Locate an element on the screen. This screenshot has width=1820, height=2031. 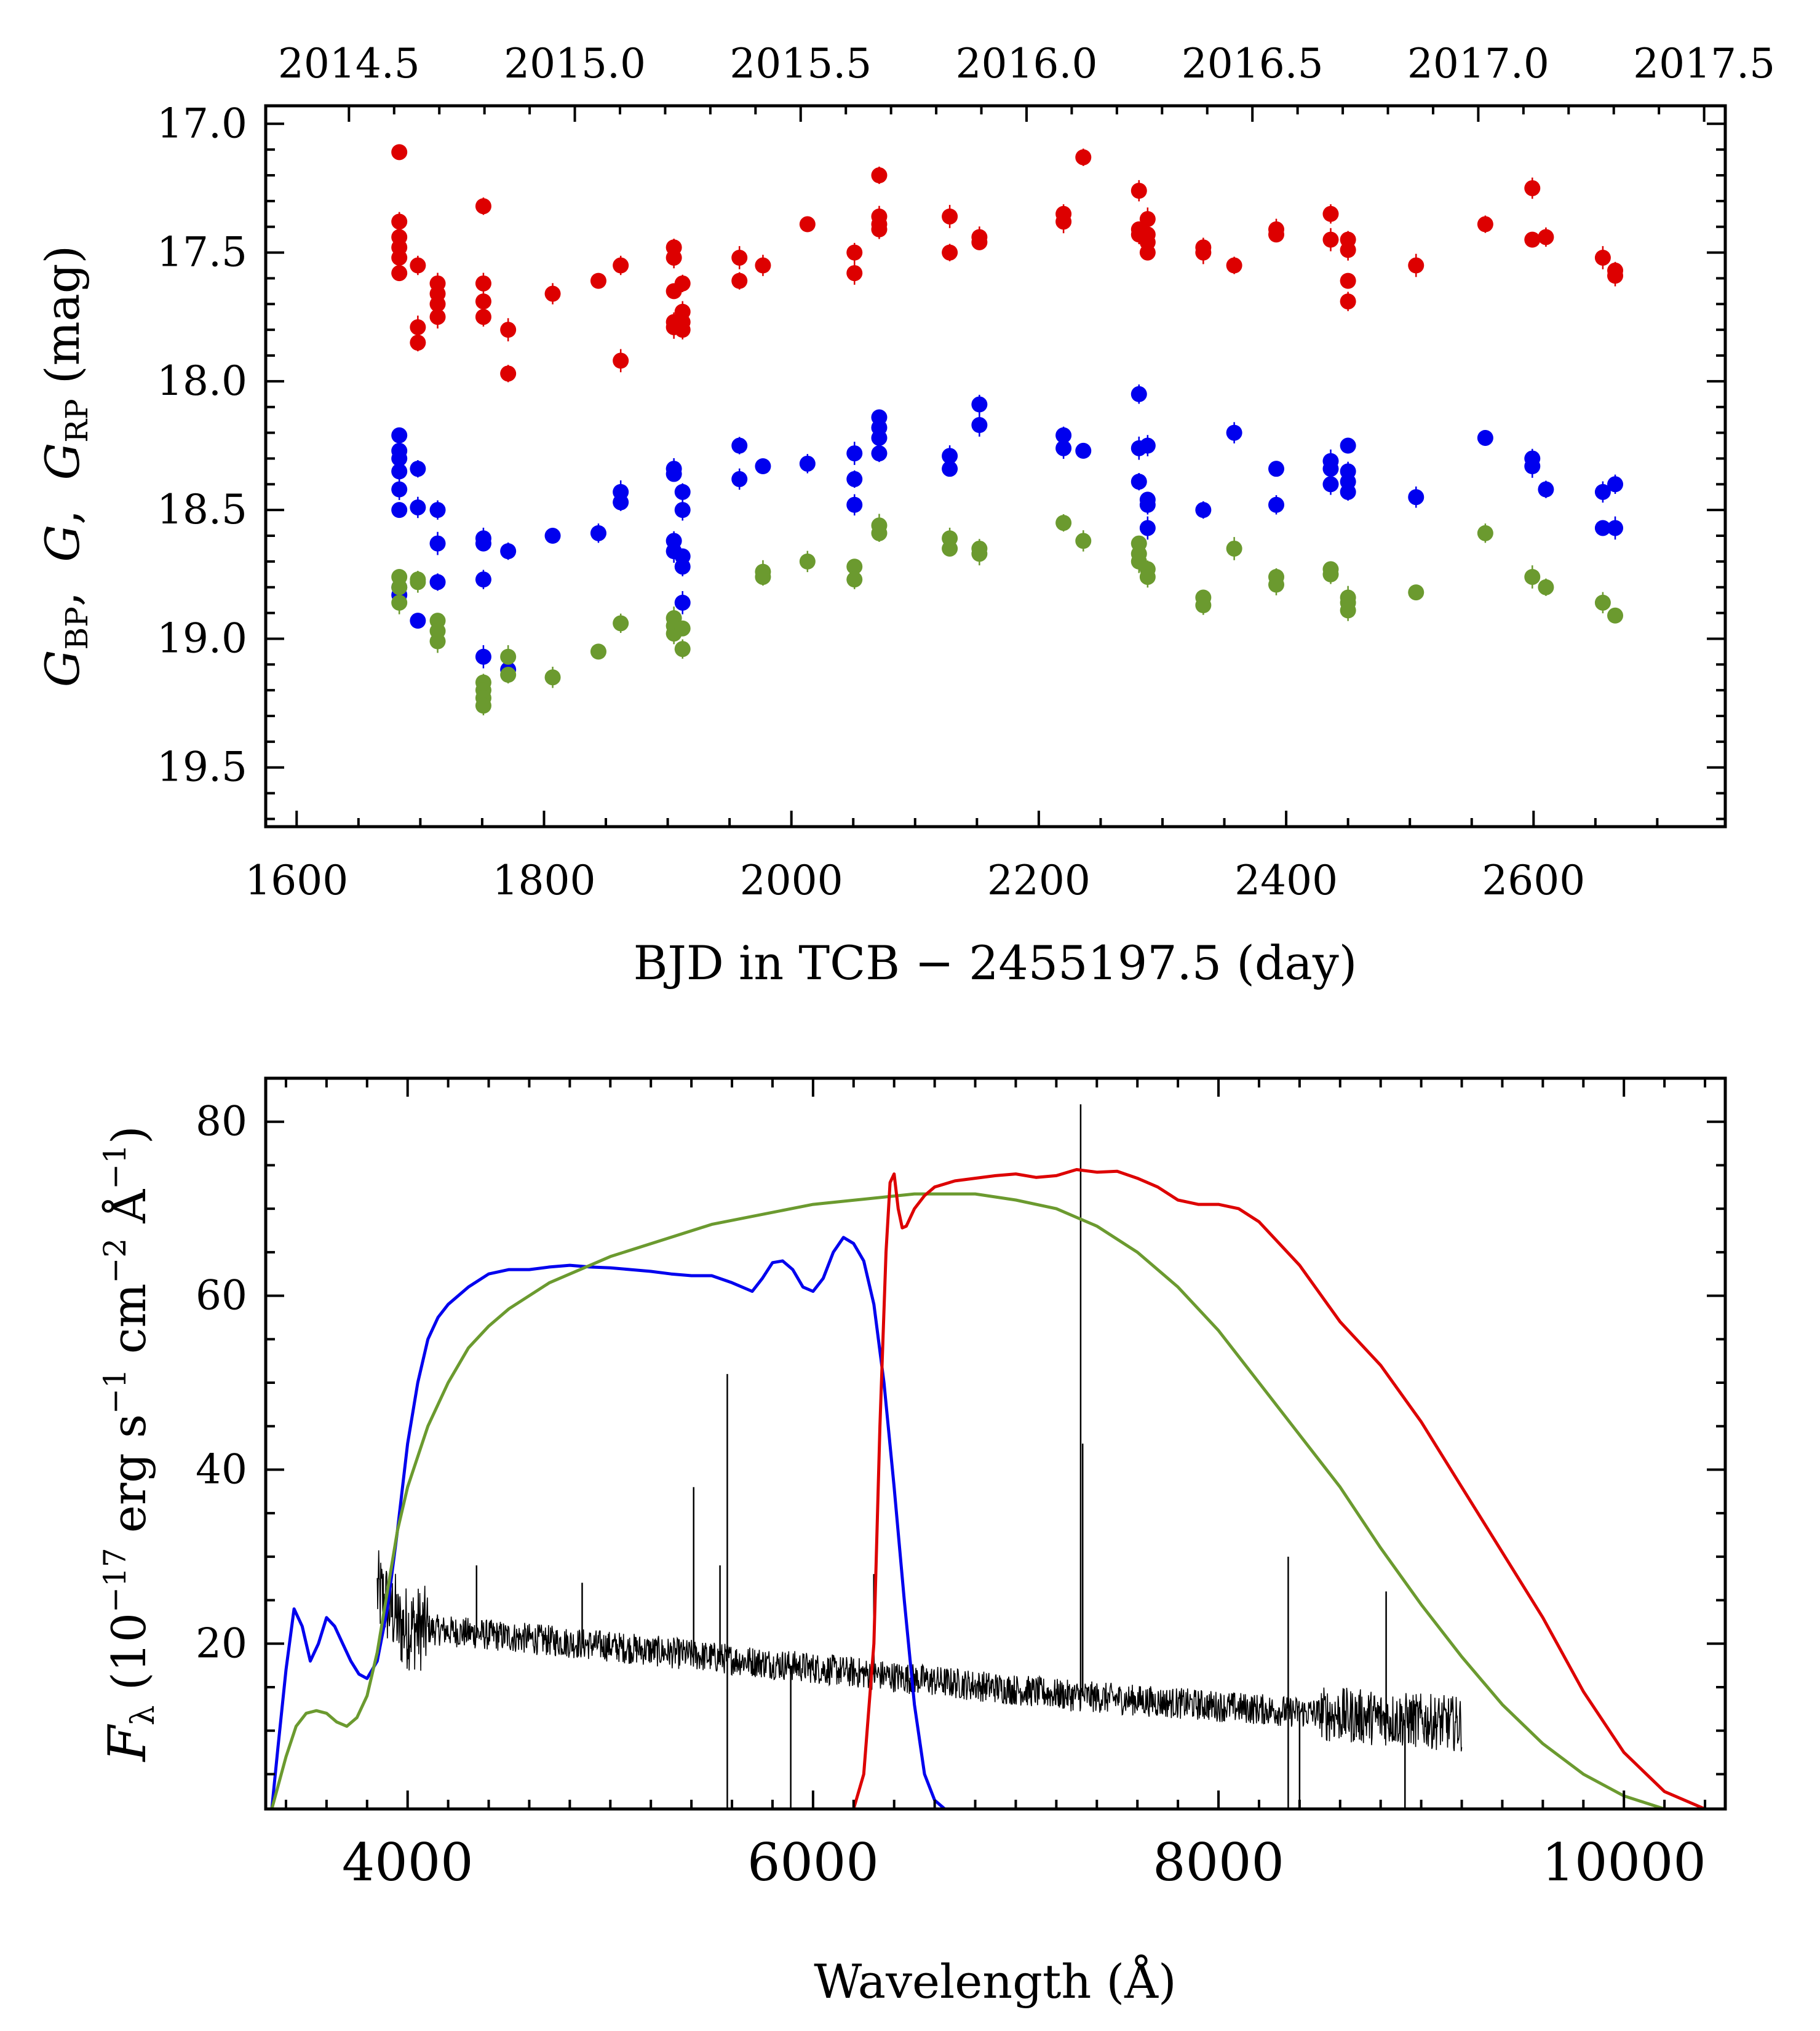
x-tick-label: 1600 is located at coordinates (297, 880).